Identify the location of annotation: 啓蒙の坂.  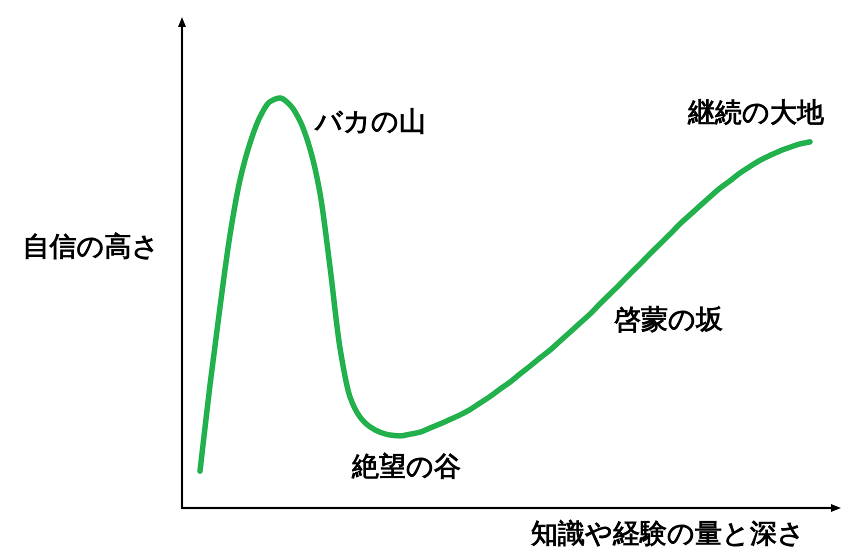
(668, 320).